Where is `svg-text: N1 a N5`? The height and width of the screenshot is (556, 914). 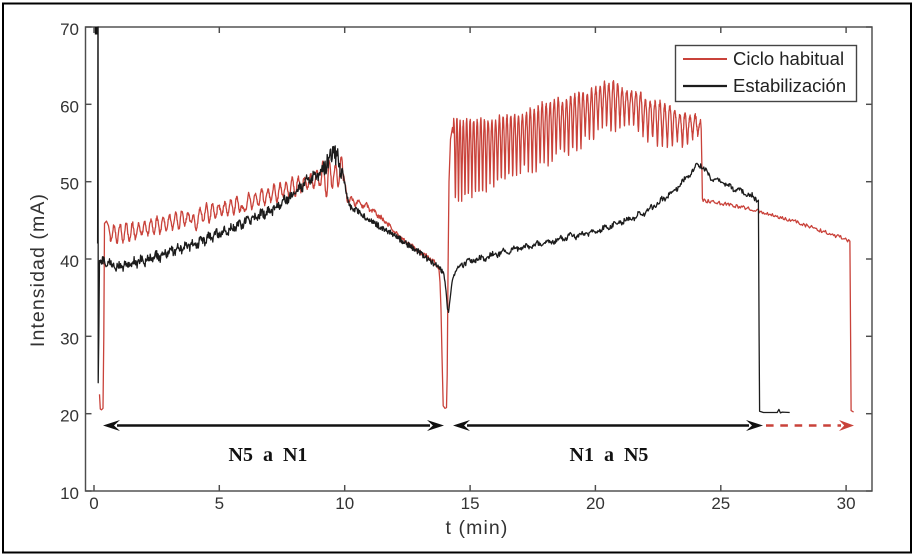 svg-text: N1 a N5 is located at coordinates (609, 455).